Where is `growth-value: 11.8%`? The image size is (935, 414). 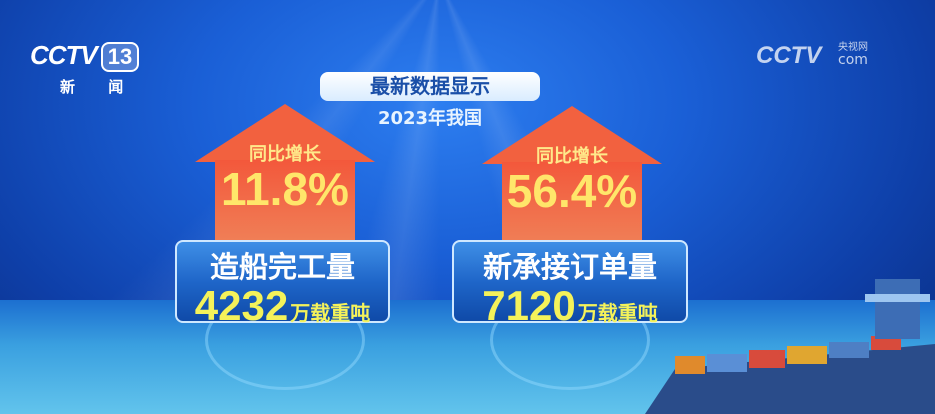
growth-value: 11.8% is located at coordinates (285, 189).